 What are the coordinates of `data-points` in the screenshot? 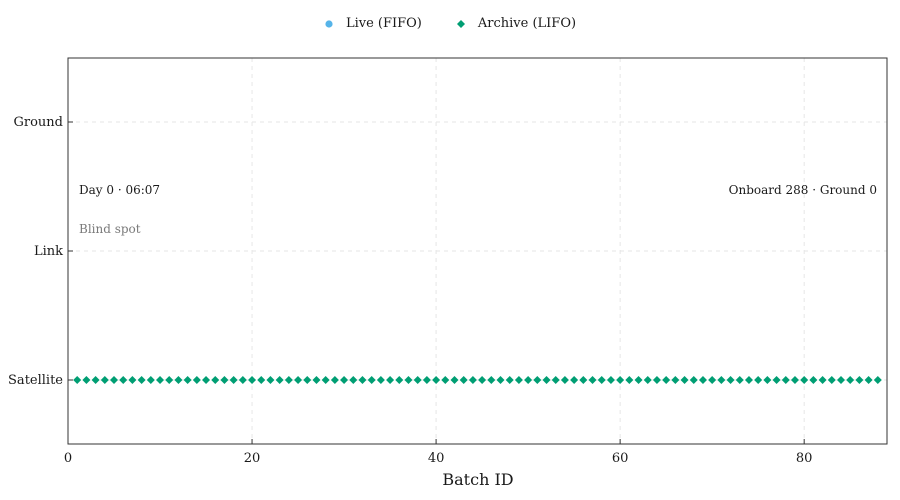 It's located at (477, 380).